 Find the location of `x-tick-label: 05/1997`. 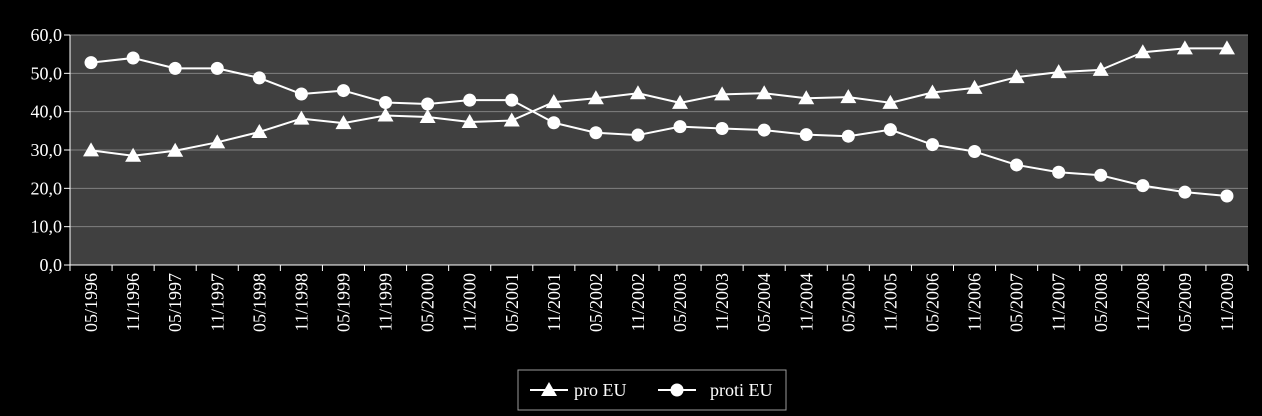

x-tick-label: 05/1997 is located at coordinates (175, 302).